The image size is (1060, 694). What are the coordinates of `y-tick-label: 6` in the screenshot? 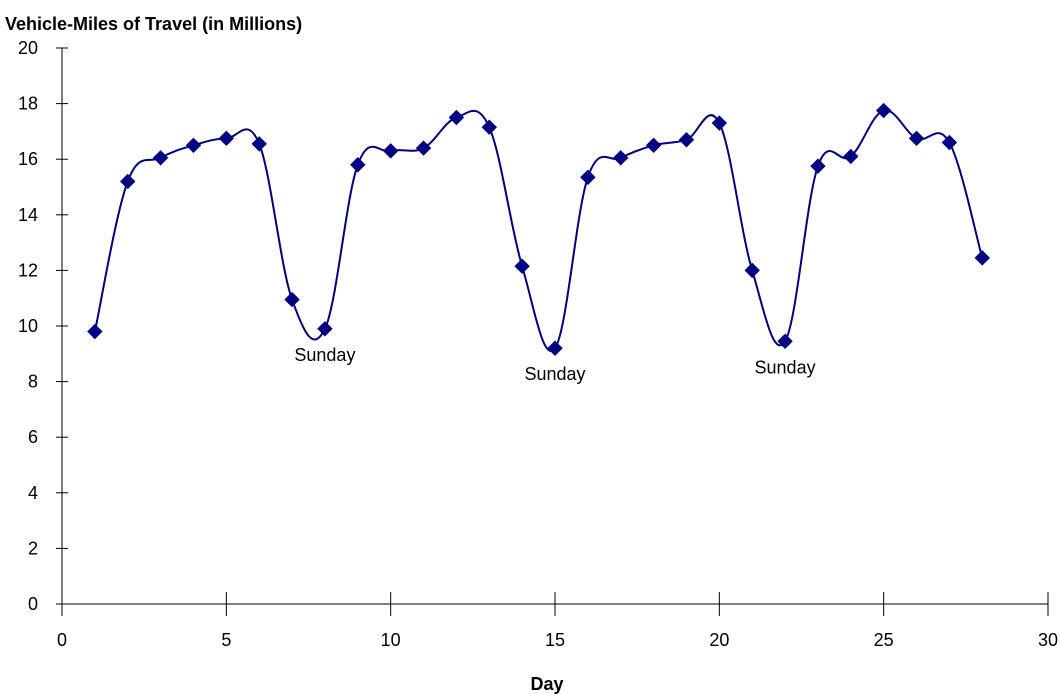 It's located at (33, 437).